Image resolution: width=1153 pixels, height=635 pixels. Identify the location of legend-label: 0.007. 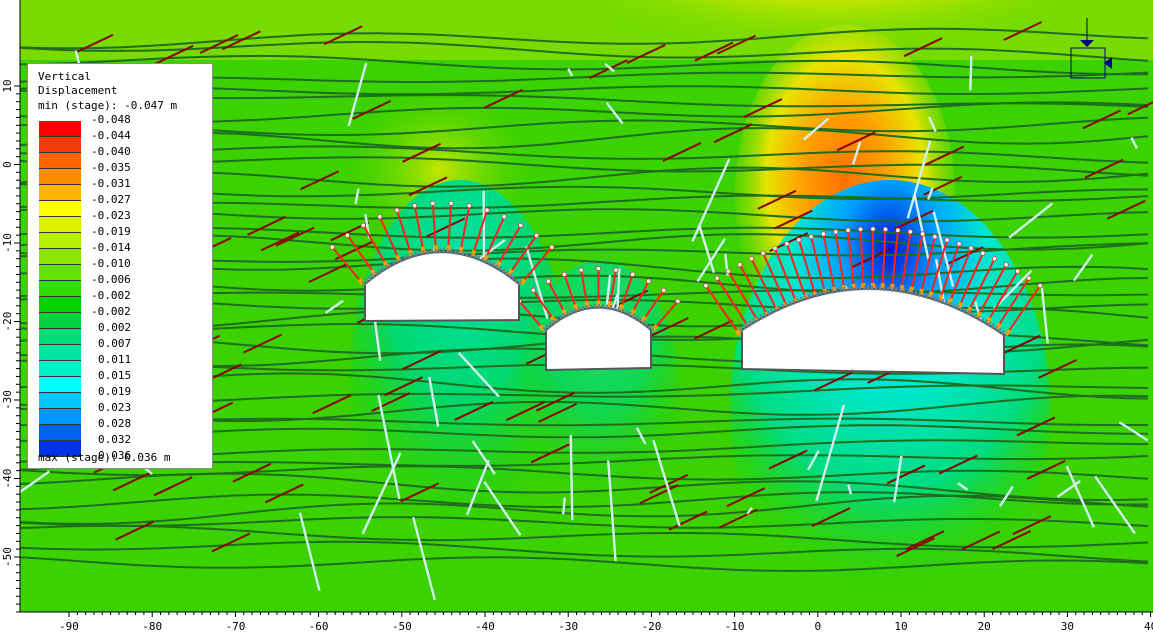
(115, 343).